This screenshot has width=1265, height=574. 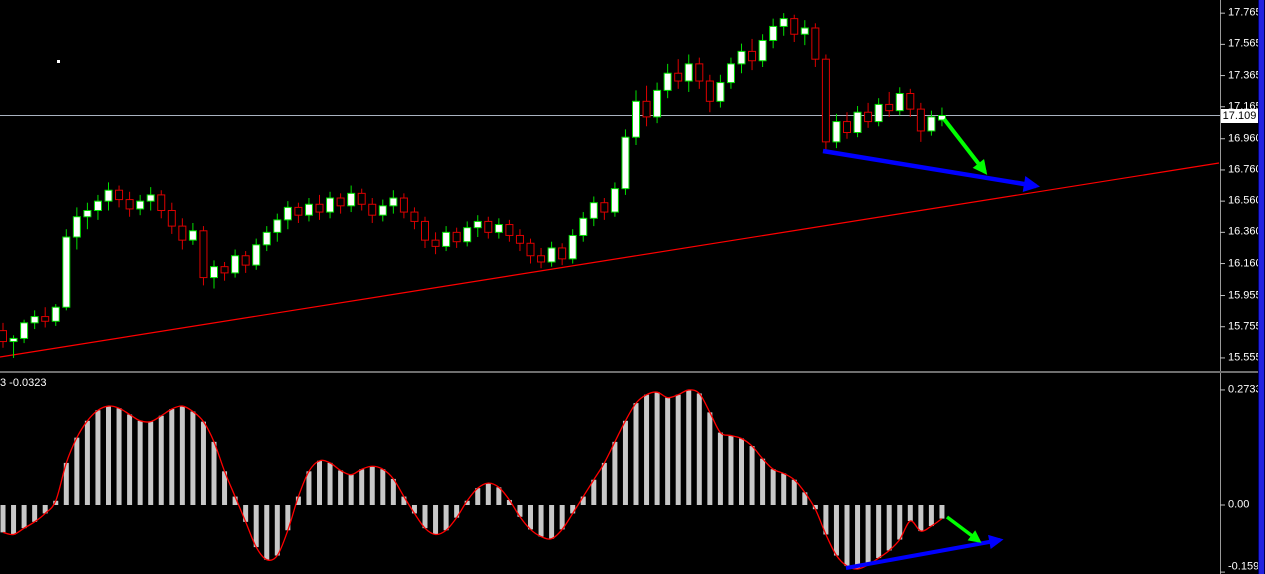 I want to click on green-signal-arrow, so click(x=965, y=146).